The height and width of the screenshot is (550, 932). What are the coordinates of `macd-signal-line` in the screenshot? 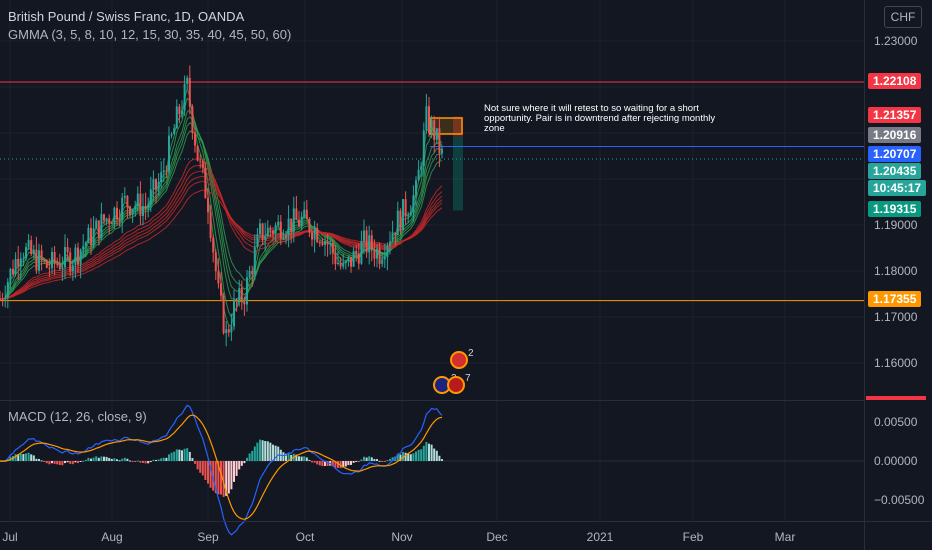 It's located at (221, 467).